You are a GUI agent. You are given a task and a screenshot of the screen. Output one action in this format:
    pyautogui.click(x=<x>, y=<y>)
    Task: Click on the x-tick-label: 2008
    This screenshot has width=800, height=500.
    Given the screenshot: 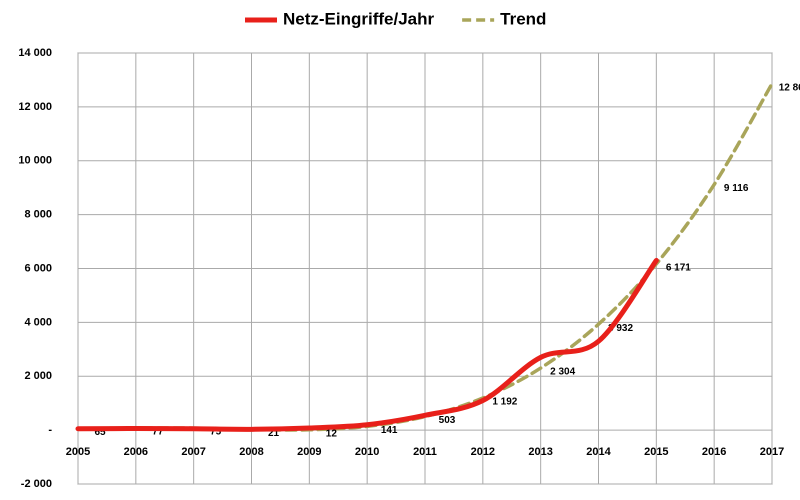 What is the action you would take?
    pyautogui.click(x=251, y=452)
    